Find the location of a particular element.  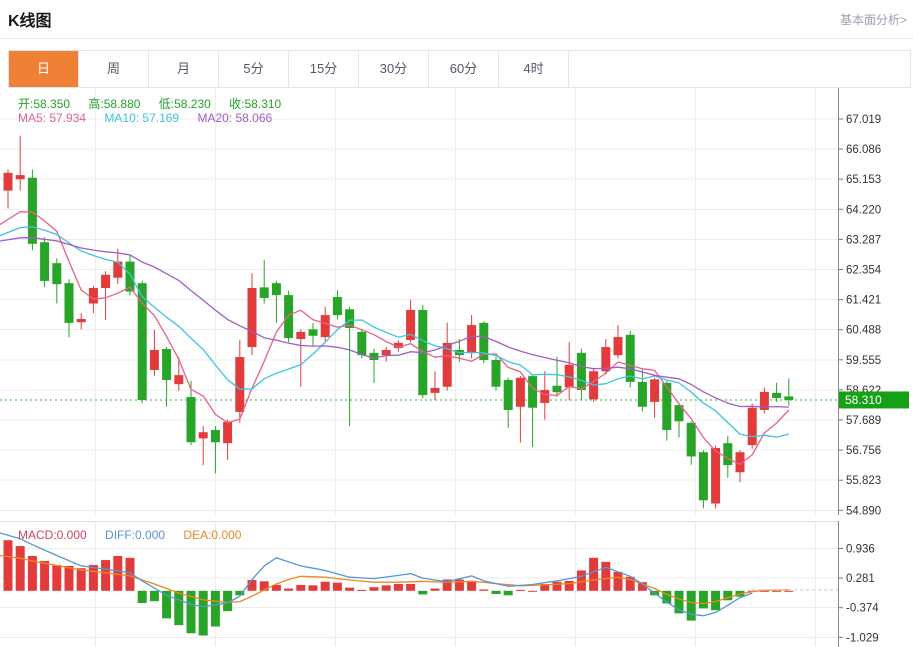

y-axis-label: 57.689 is located at coordinates (863, 421).